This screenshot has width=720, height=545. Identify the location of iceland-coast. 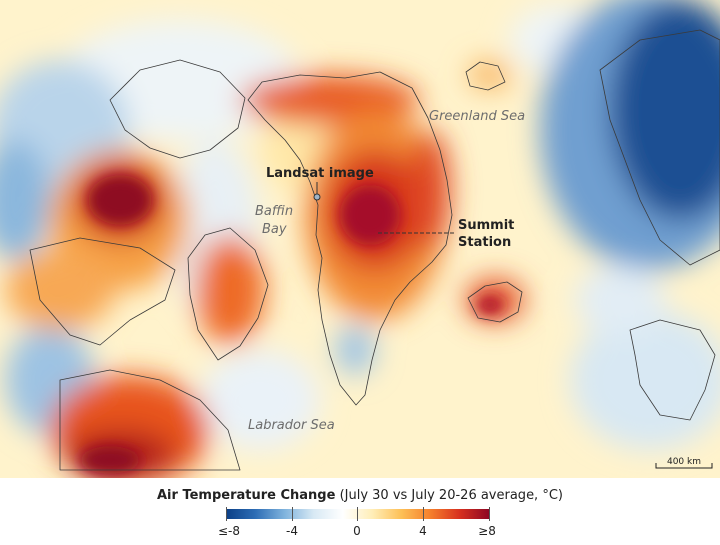
(495, 302).